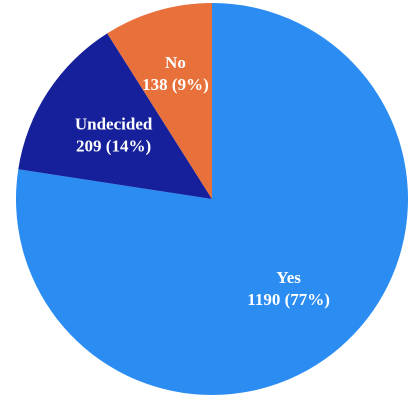 This screenshot has width=408, height=398. I want to click on pie-slice-no, so click(159, 101).